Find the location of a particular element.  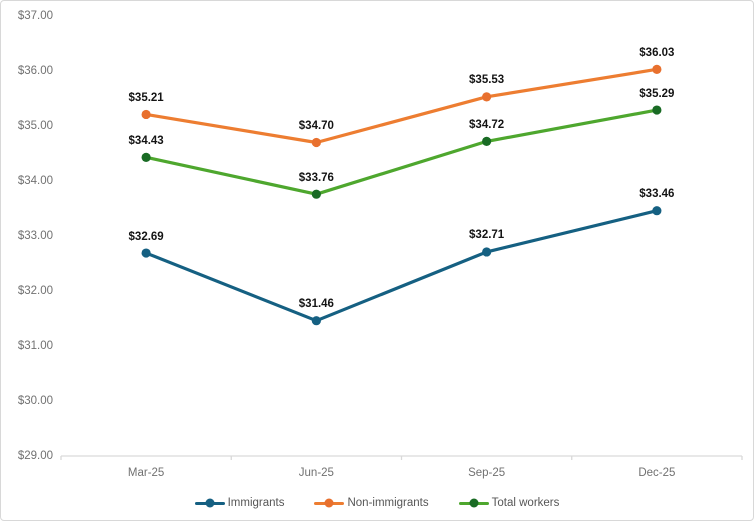

y-axis-tick-label: $31.00 is located at coordinates (35, 346).